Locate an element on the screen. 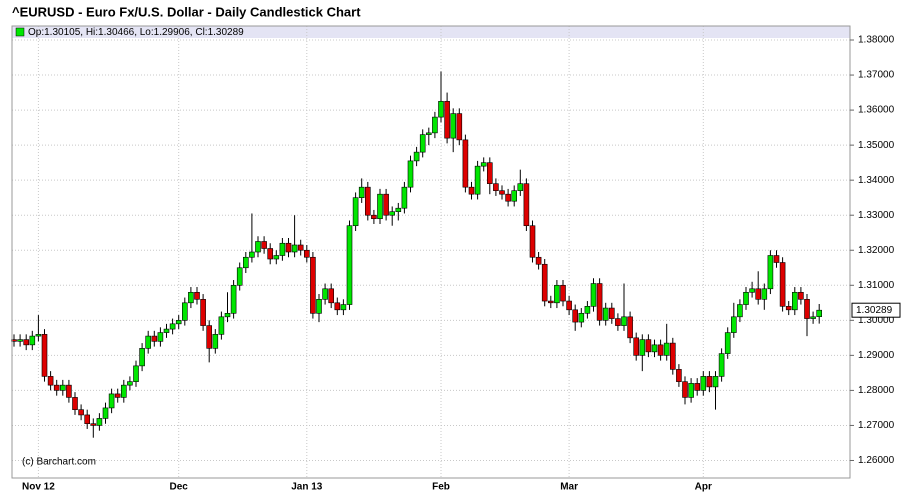 The image size is (902, 495). y-tick-label: 1.37000 is located at coordinates (876, 75).